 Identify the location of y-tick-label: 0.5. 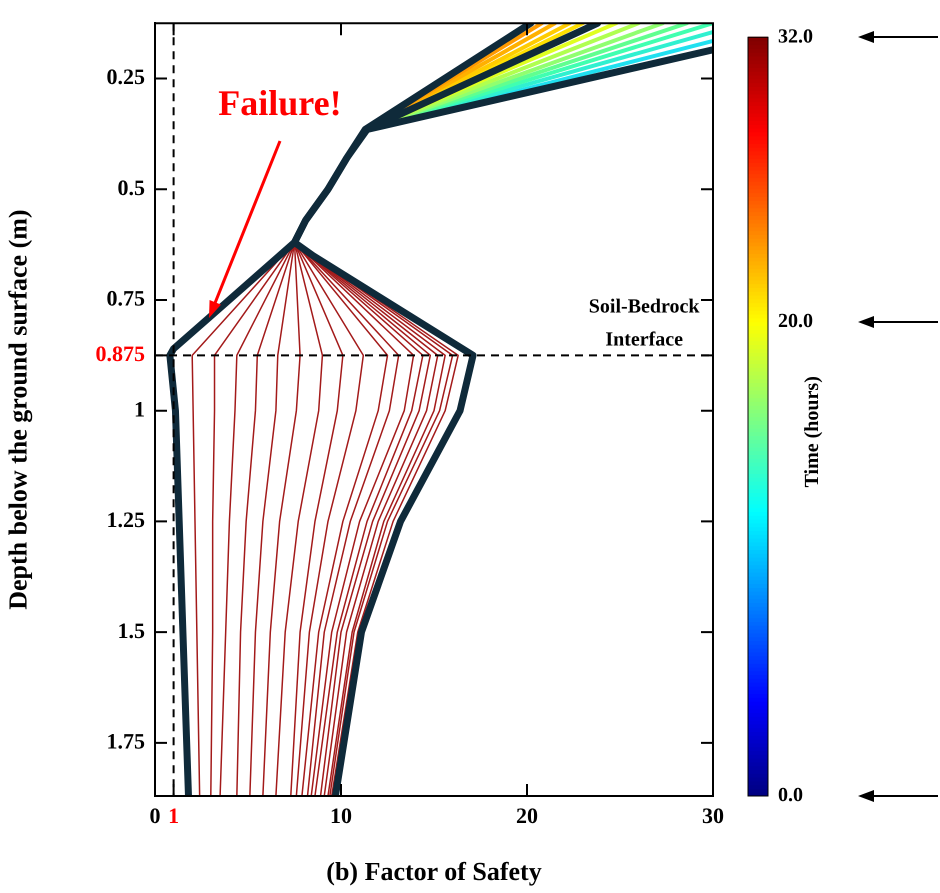
(131, 187).